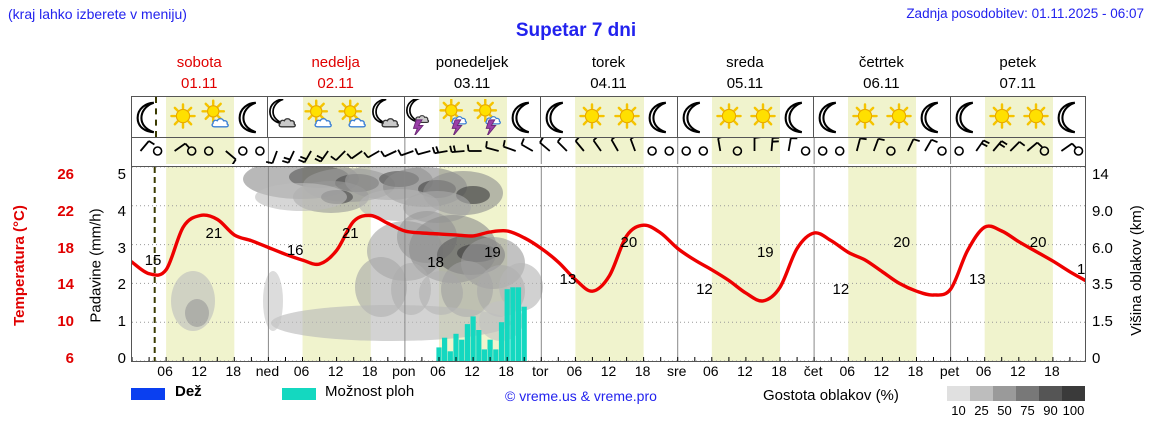 Image resolution: width=1152 pixels, height=443 pixels. Describe the element at coordinates (581, 396) in the screenshot. I see `copyright-link: © vreme.us & vreme.pro` at that location.